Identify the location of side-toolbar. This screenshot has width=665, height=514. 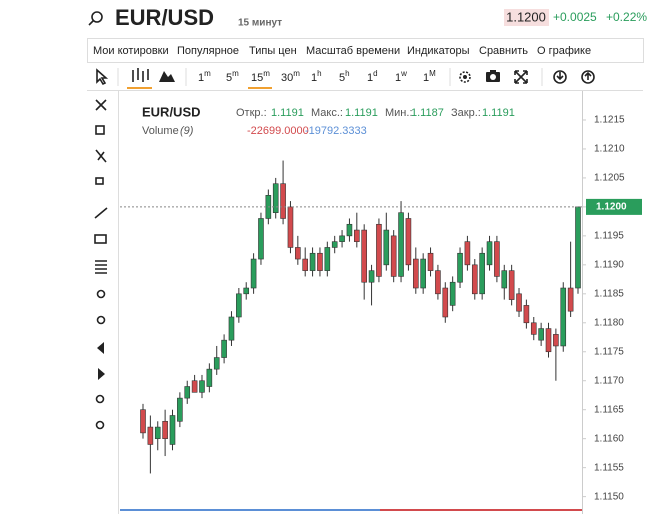
(101, 264).